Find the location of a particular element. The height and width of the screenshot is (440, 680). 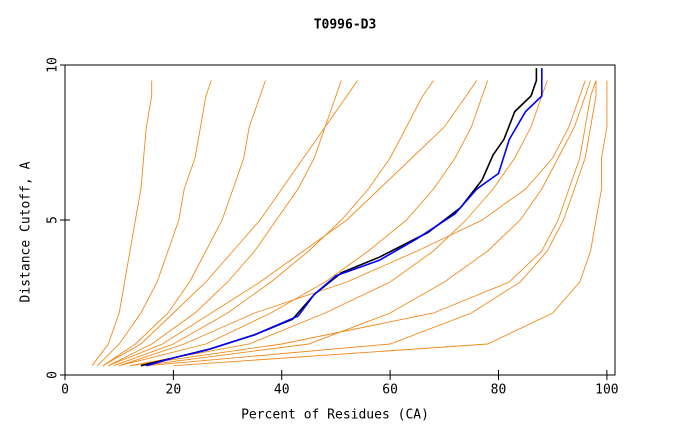

chart-title: T0996-D3 is located at coordinates (345, 25).